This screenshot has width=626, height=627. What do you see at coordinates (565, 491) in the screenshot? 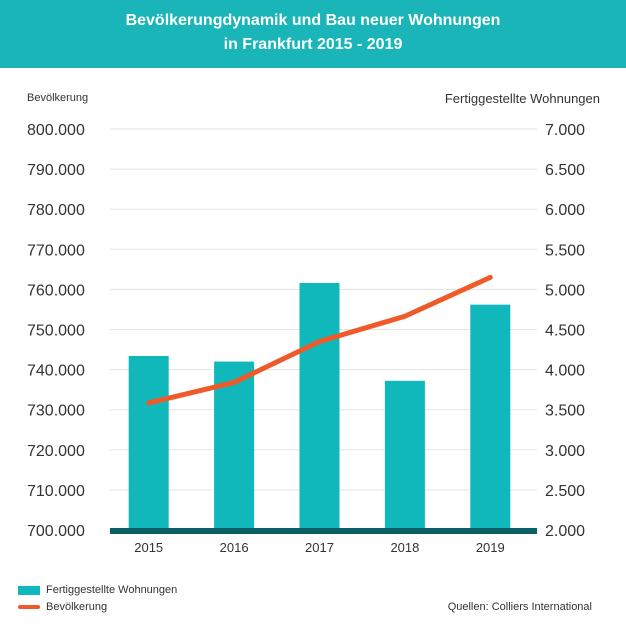
I see `y-tick-right: 2.500` at bounding box center [565, 491].